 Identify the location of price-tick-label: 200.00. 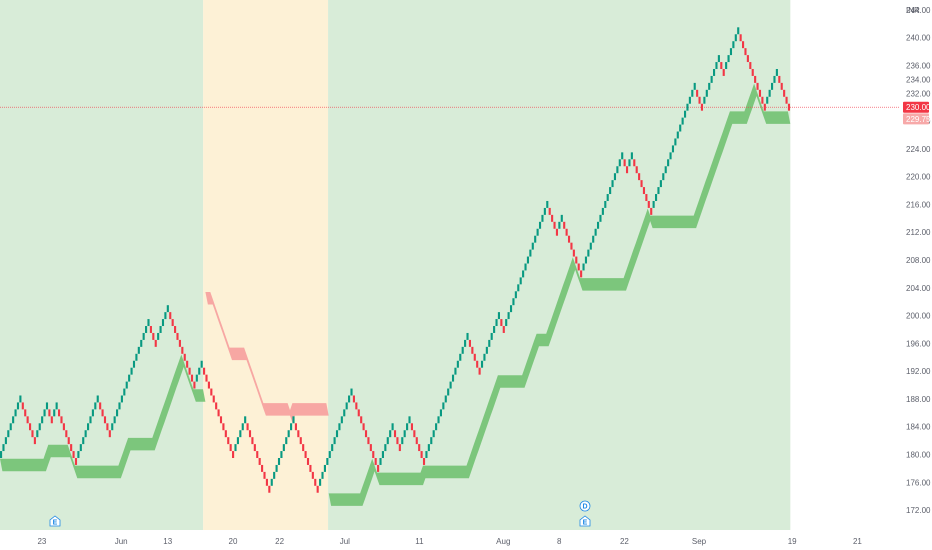
(918, 316).